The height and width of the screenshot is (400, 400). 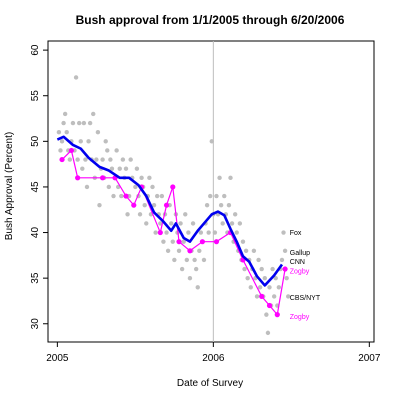 What do you see at coordinates (35, 141) in the screenshot?
I see `y-tick-label: 50` at bounding box center [35, 141].